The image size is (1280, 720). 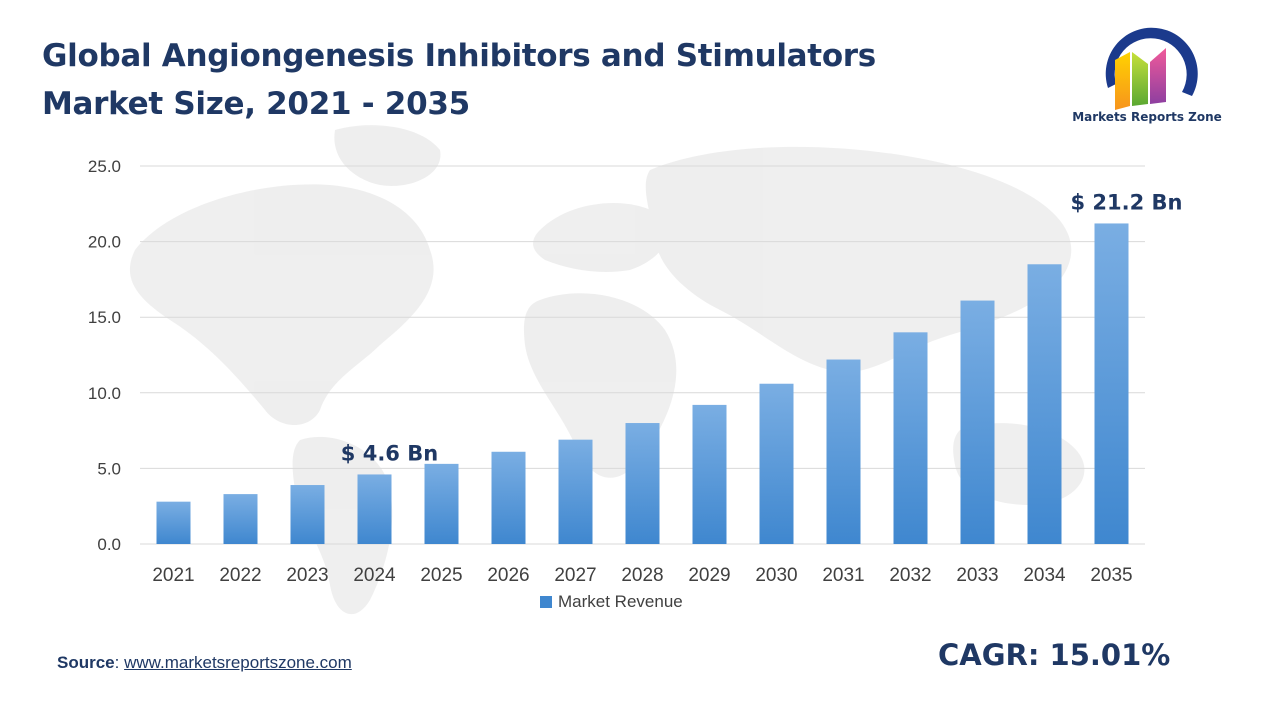 I want to click on bar-2026, so click(x=508, y=497).